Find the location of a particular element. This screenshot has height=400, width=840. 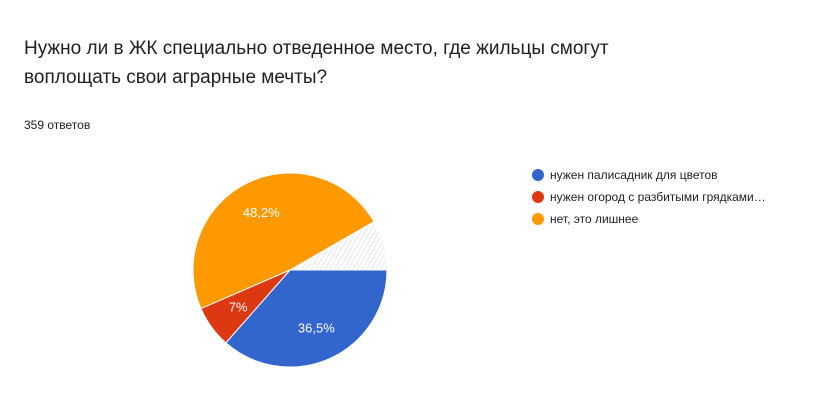

legend-item: нет, это лишнее is located at coordinates (649, 219).